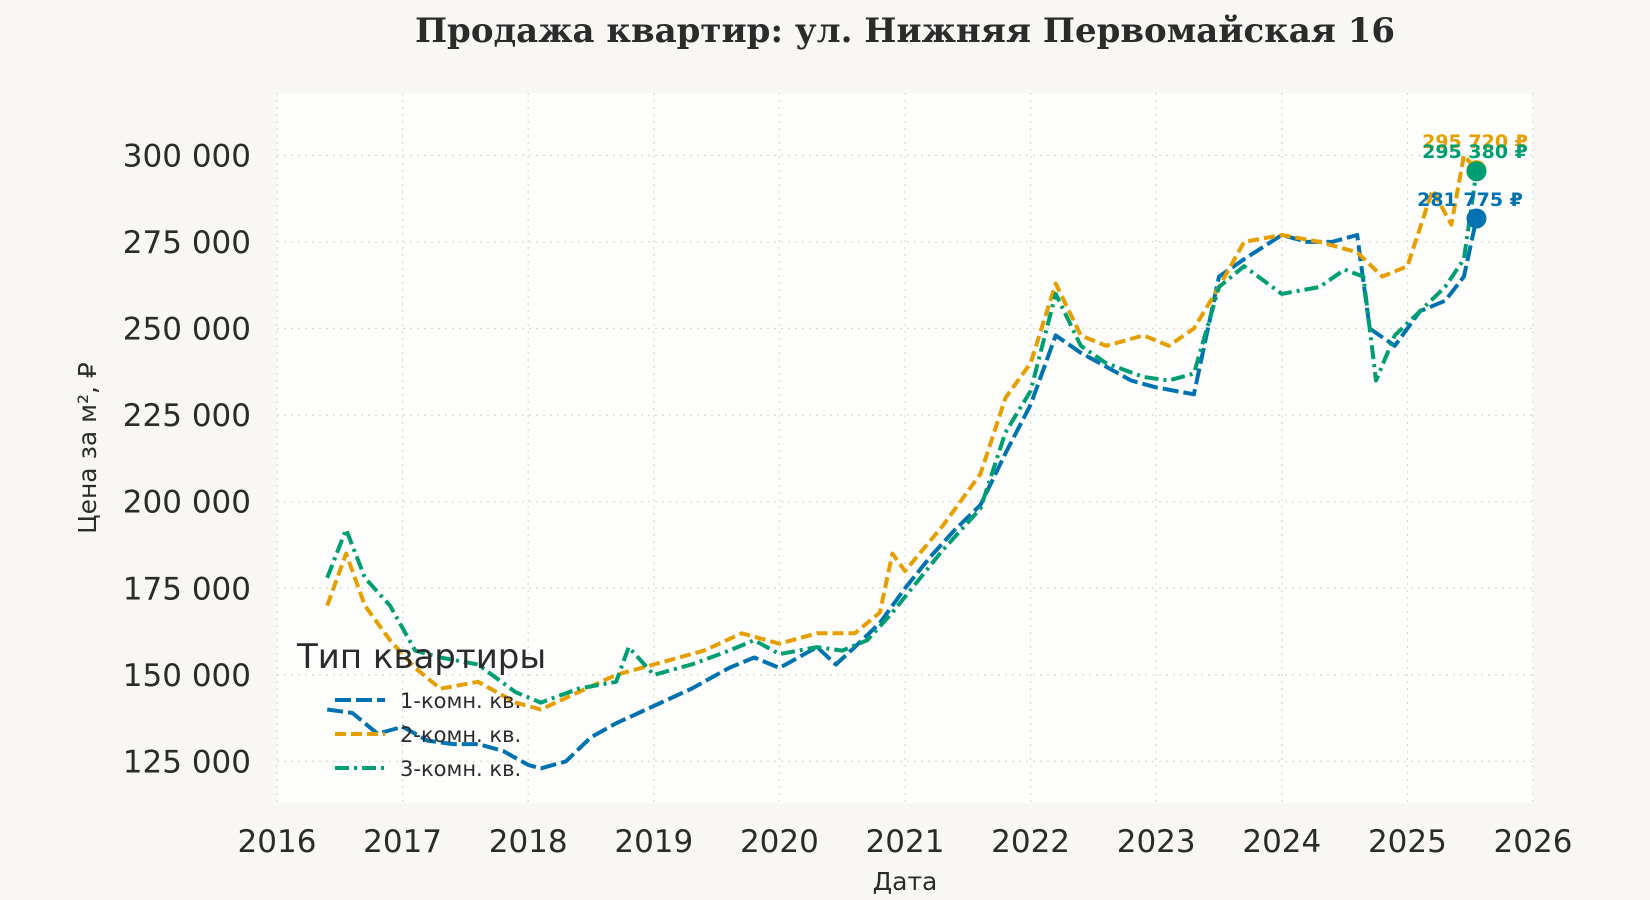 The height and width of the screenshot is (900, 1650). What do you see at coordinates (421, 657) in the screenshot?
I see `legend-title: Тип квартиры` at bounding box center [421, 657].